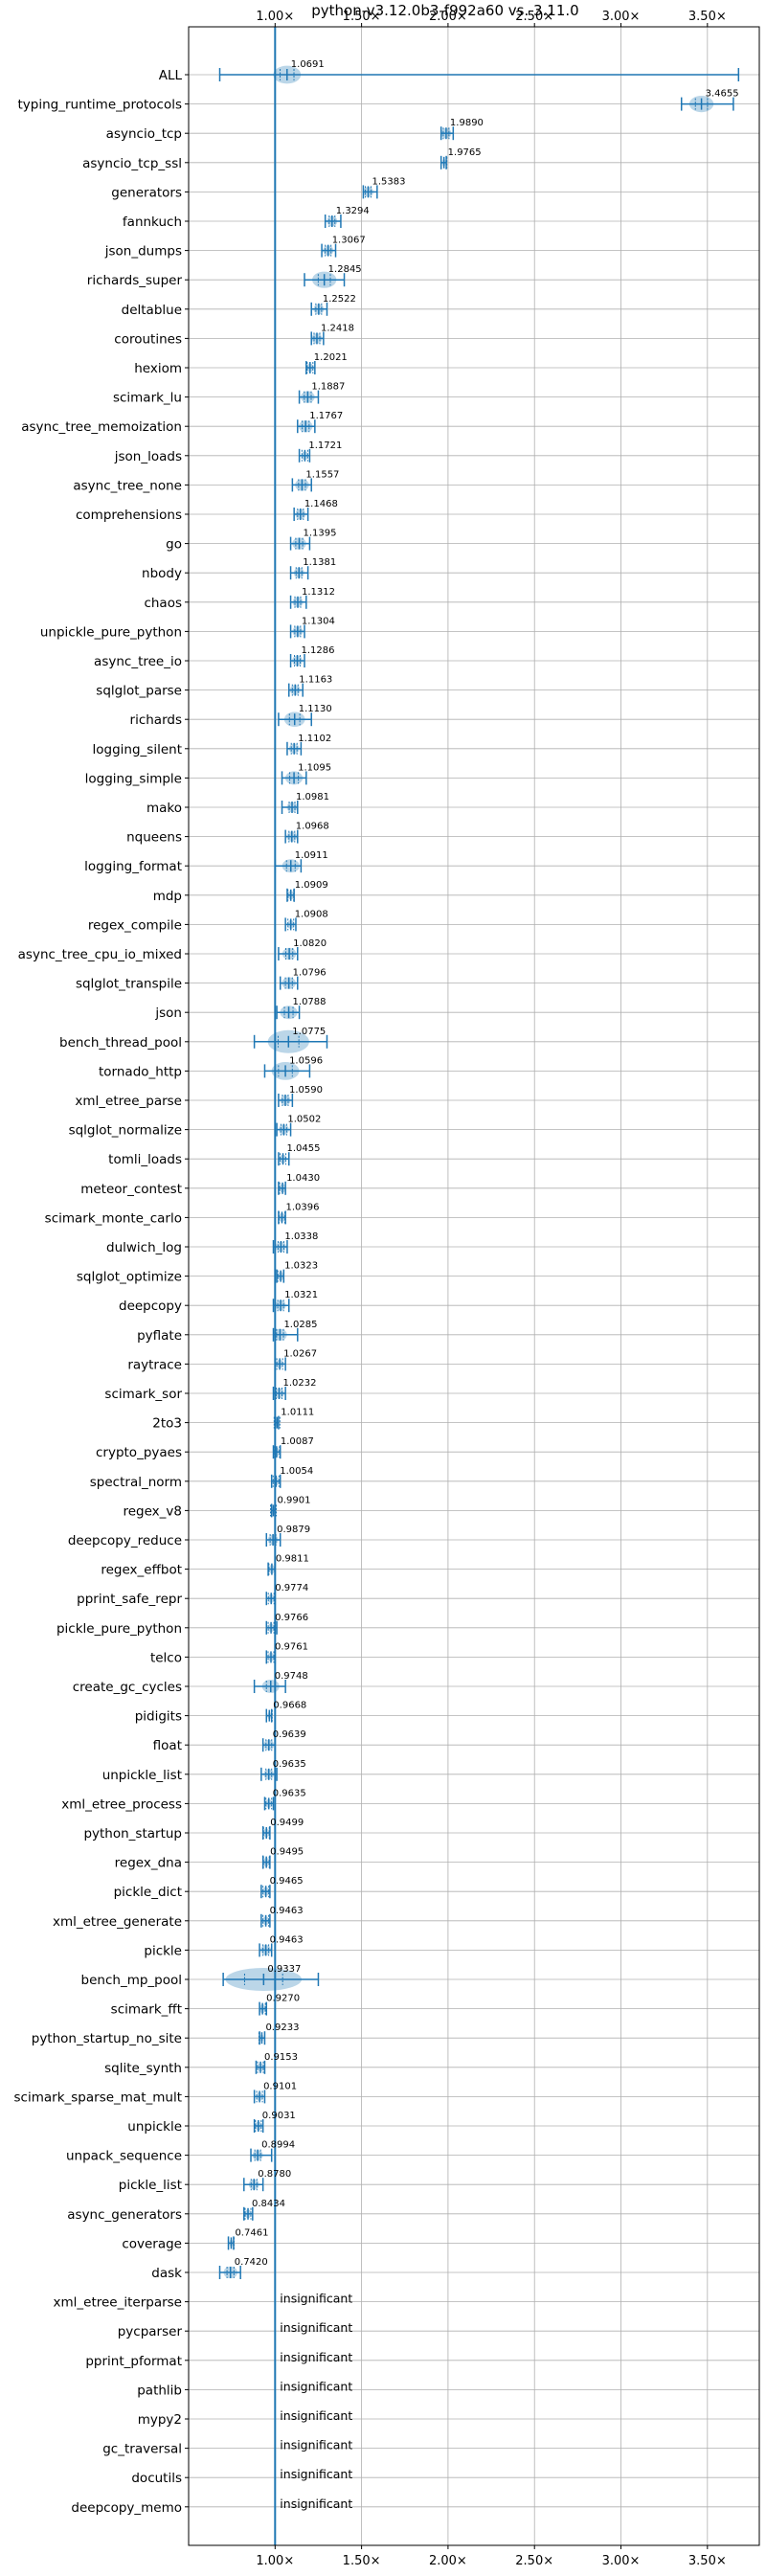  I want to click on benchmark-label: dulwich_log, so click(144, 1247).